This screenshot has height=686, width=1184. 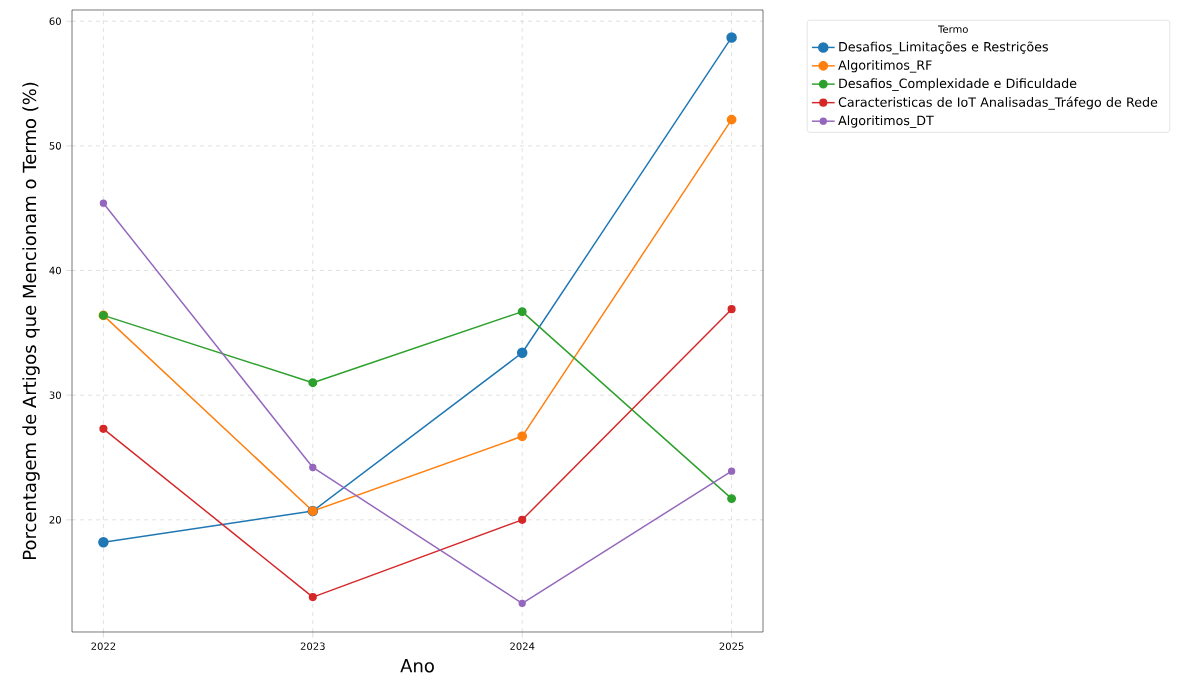 What do you see at coordinates (958, 84) in the screenshot?
I see `legend-label: Desafios_Complexidade e Dificuldade` at bounding box center [958, 84].